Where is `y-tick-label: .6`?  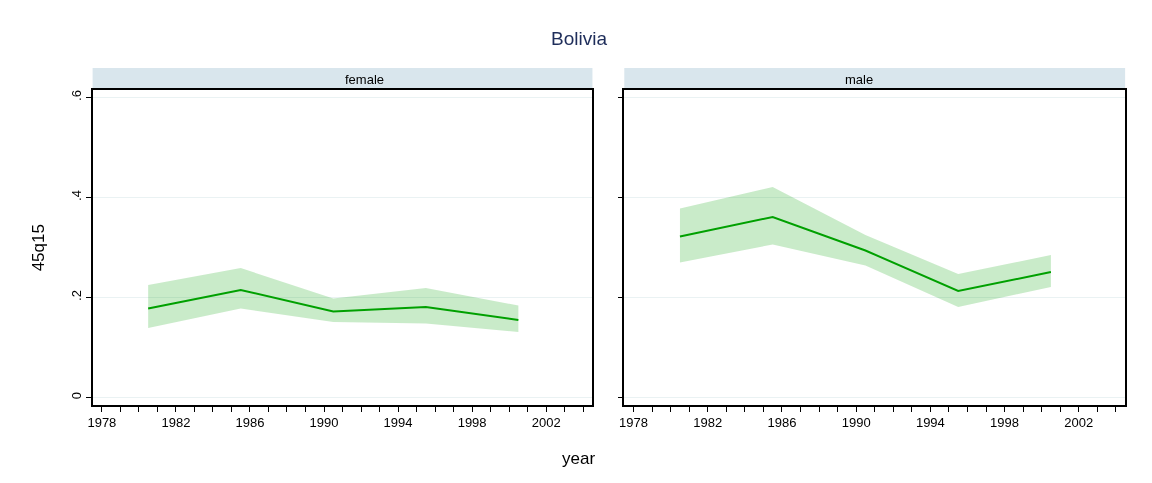 y-tick-label: .6 is located at coordinates (76, 95).